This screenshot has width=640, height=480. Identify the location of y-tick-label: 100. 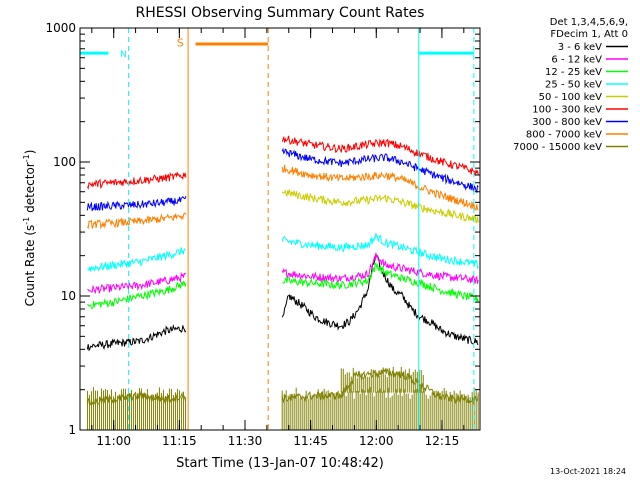
(64, 162).